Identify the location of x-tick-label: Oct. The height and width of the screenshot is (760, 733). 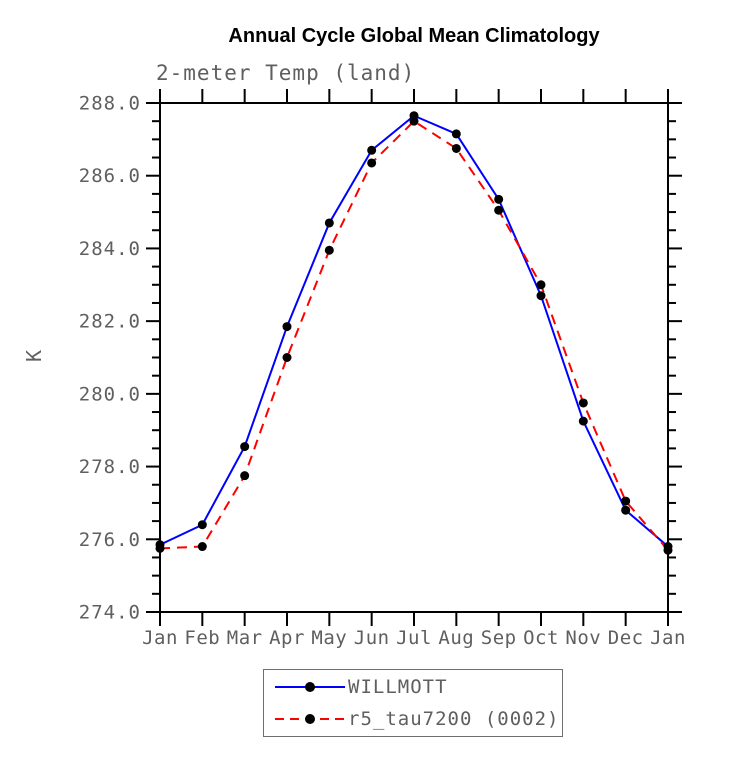
(541, 638).